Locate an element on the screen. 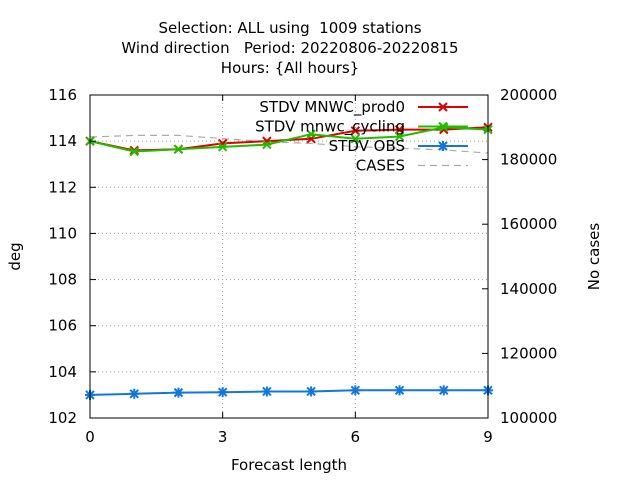 The image size is (640, 480). legend-label: CASES is located at coordinates (380, 166).